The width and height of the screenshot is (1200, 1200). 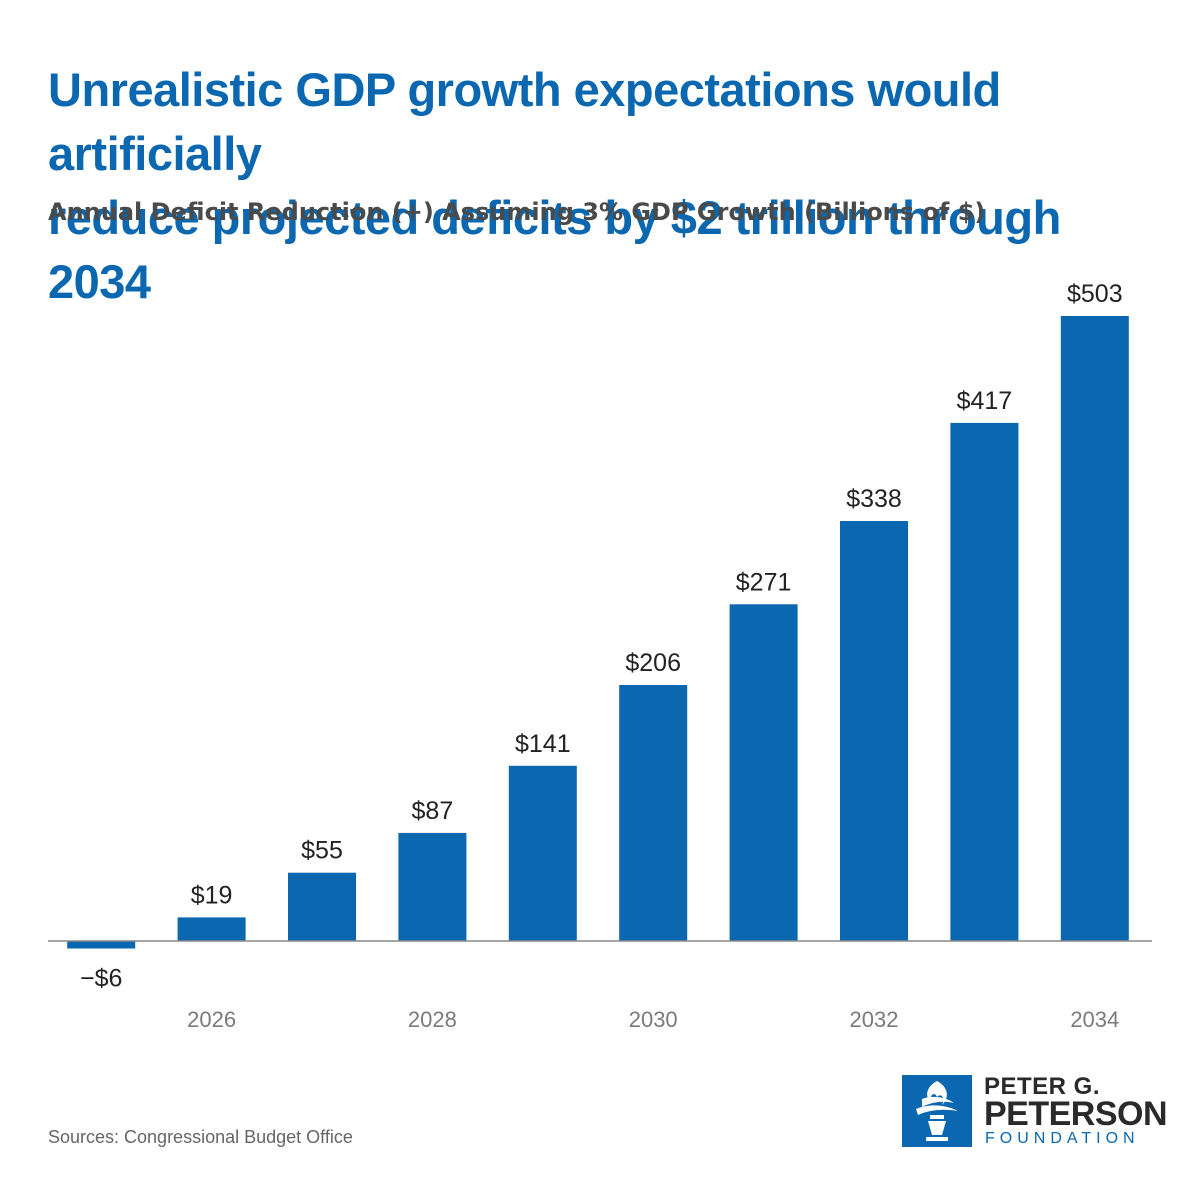 I want to click on bar-2029, so click(x=542, y=853).